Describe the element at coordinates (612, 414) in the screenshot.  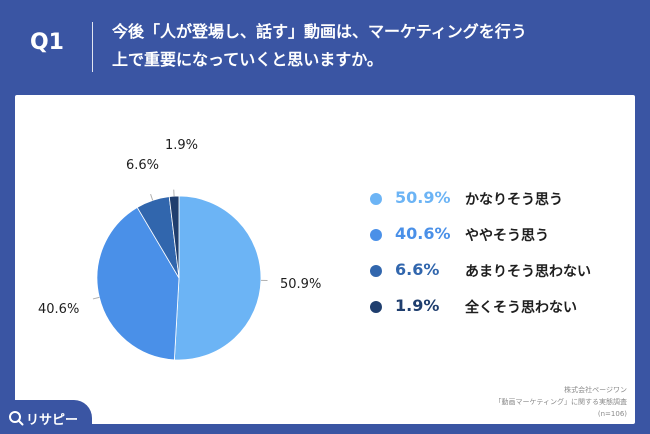
I see `source-sample-size: (n=106)` at that location.